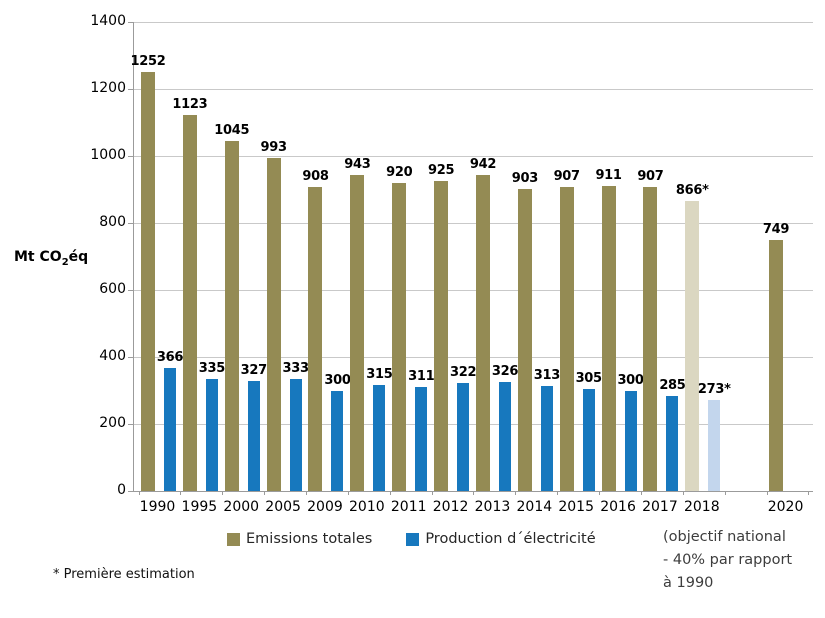  Describe the element at coordinates (112, 423) in the screenshot. I see `y-tick-label: 200` at that location.